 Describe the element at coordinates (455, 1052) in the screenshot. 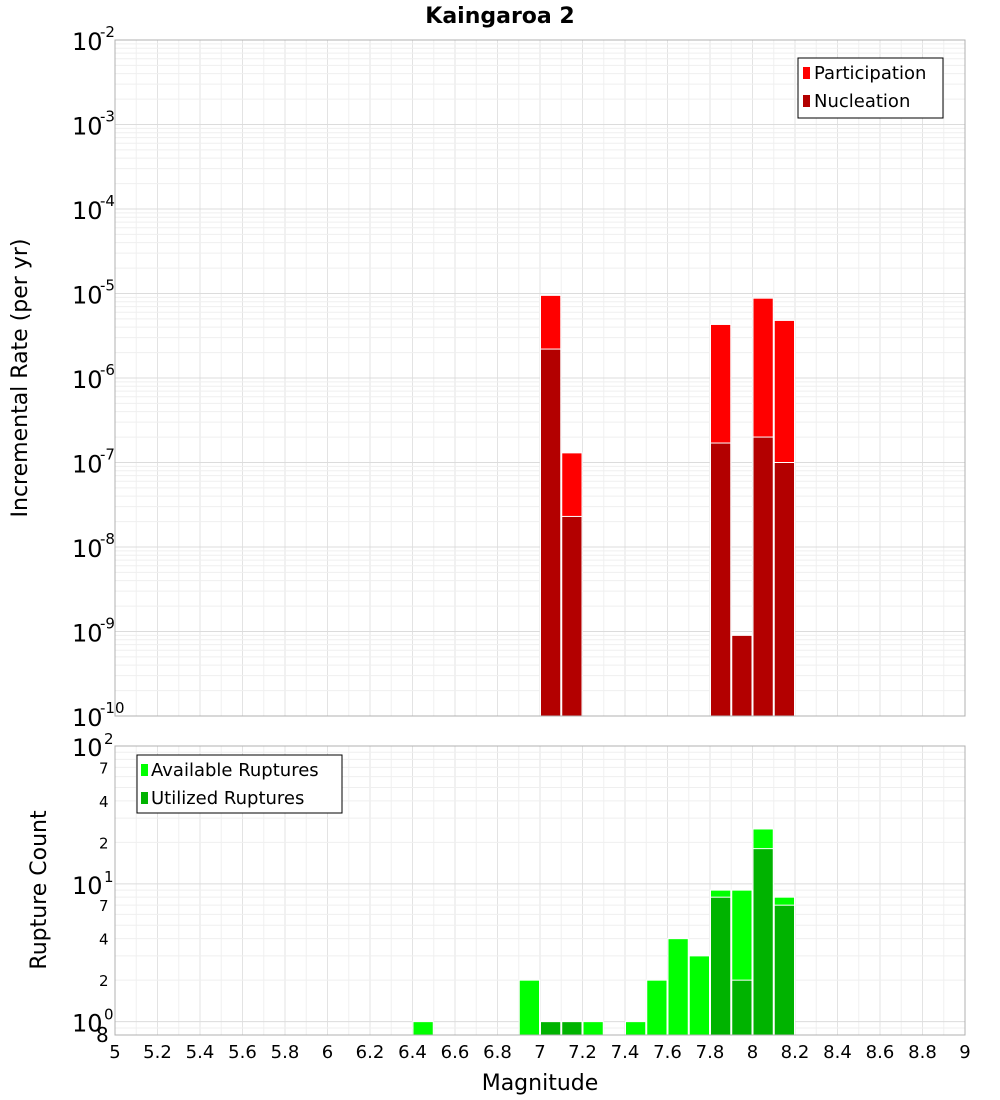

I see `x-tick-label: 6.6` at that location.